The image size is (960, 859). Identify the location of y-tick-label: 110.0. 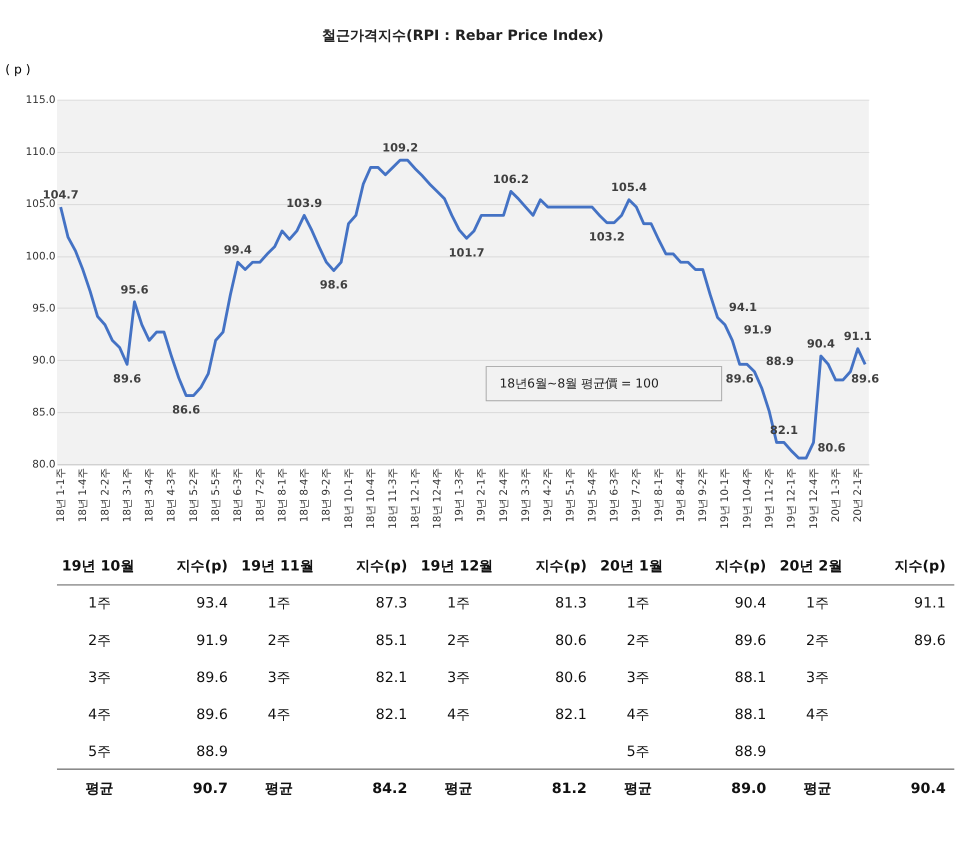
(41, 152).